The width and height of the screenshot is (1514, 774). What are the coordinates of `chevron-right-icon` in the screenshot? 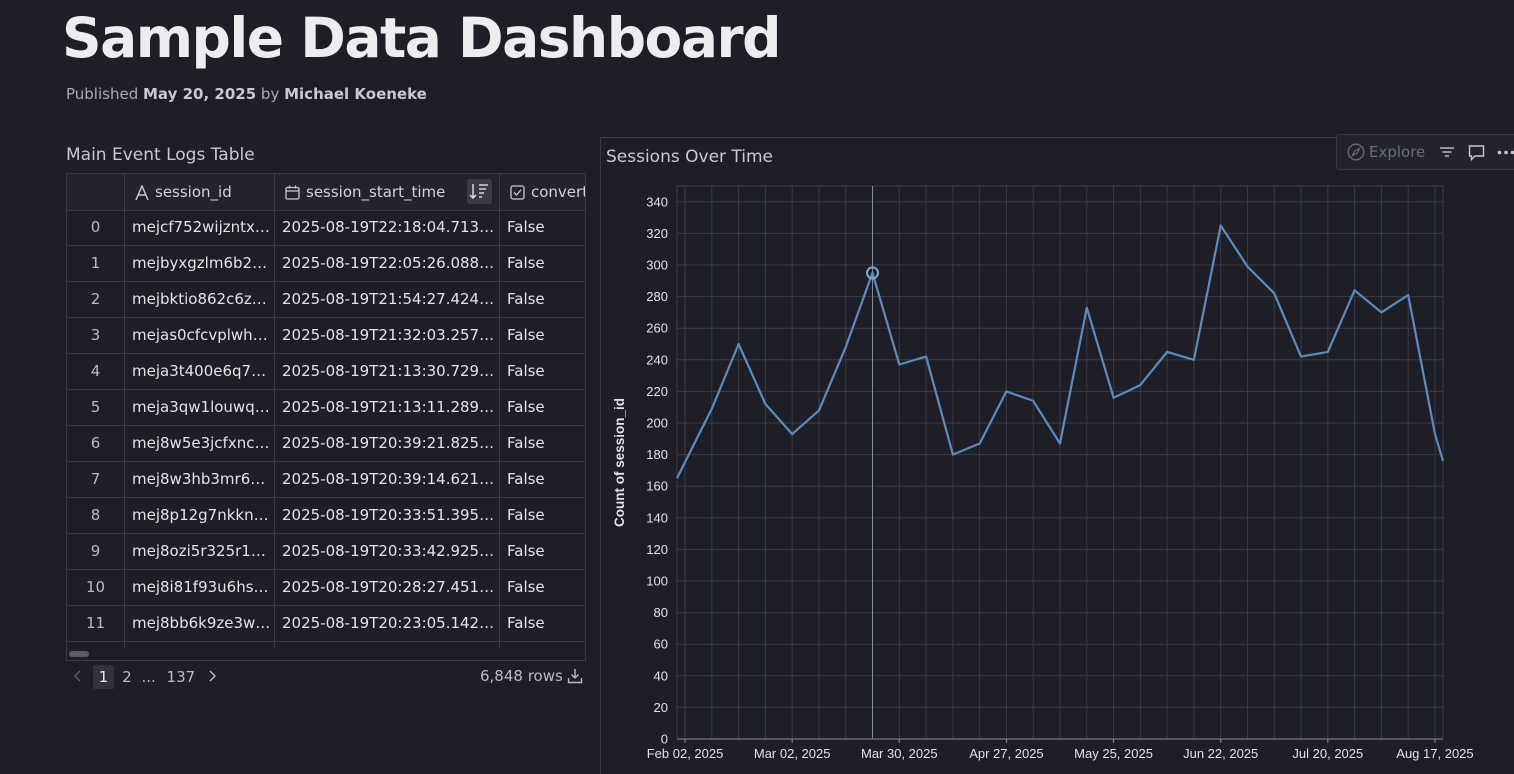 It's located at (212, 676).